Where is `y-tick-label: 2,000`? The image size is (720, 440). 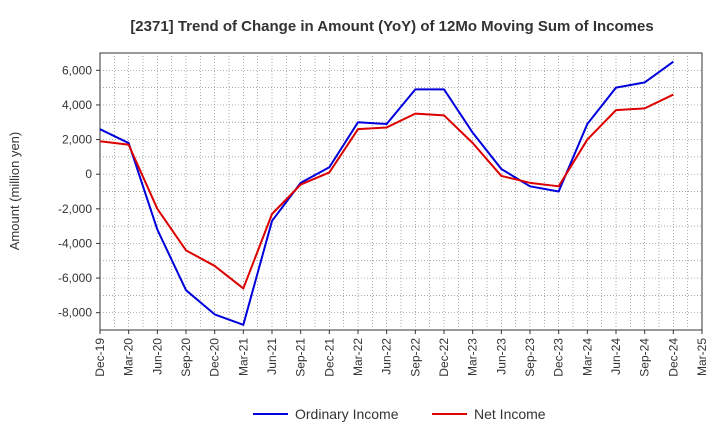 y-tick-label: 2,000 is located at coordinates (77, 140).